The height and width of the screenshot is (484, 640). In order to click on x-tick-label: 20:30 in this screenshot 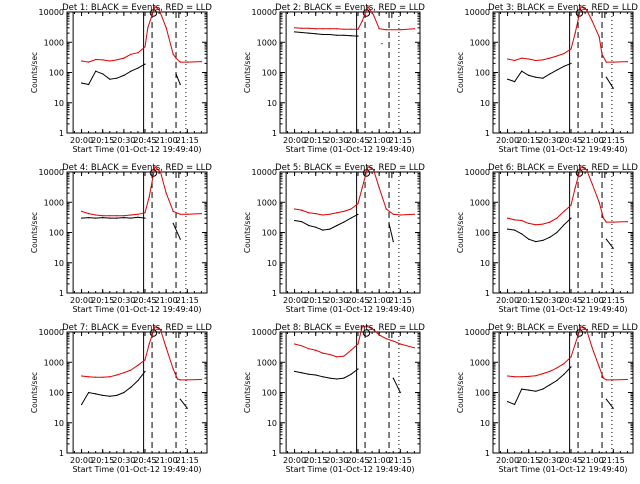, I will do `click(336, 140)`.